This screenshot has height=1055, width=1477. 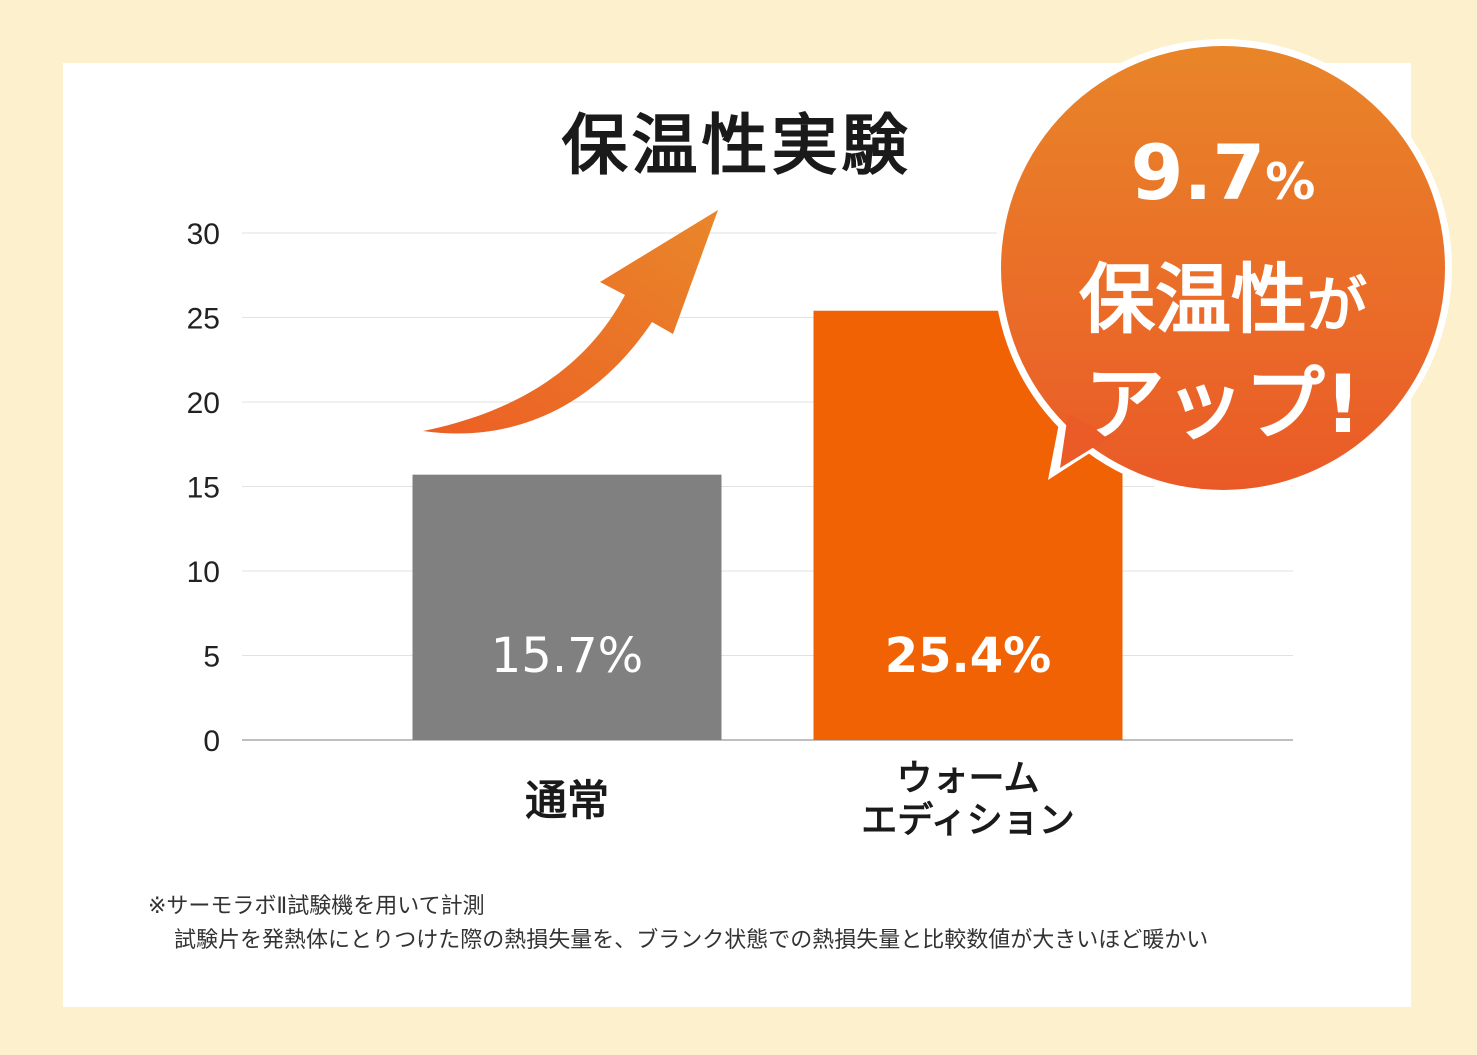 What do you see at coordinates (968, 778) in the screenshot?
I see `x-category-label: ウォーム` at bounding box center [968, 778].